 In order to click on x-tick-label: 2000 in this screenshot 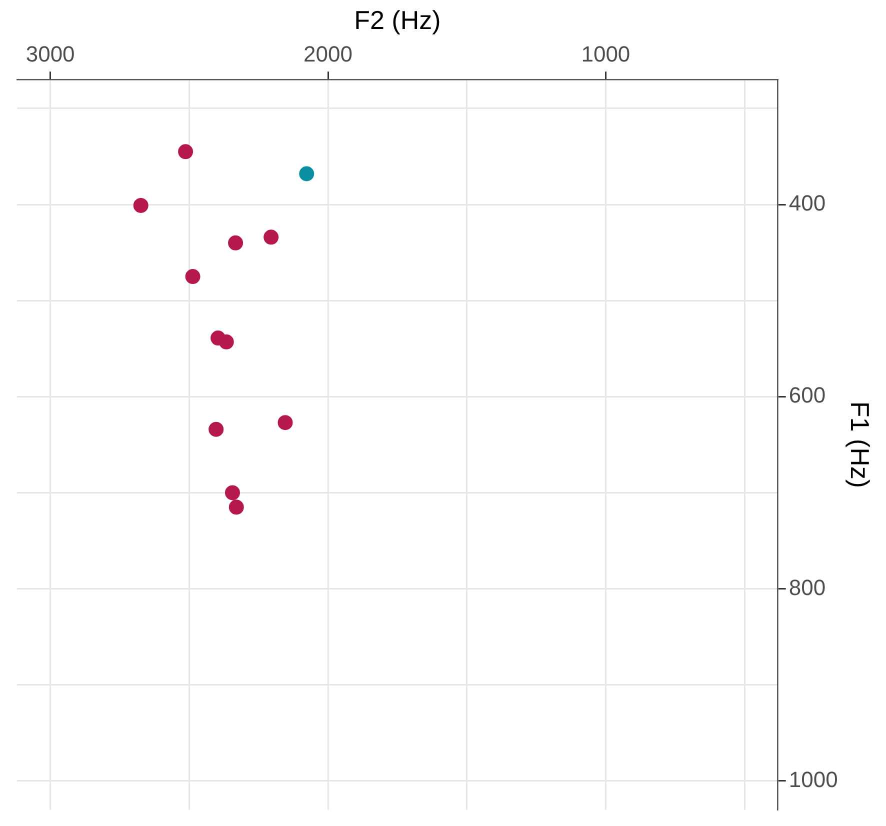, I will do `click(328, 53)`.